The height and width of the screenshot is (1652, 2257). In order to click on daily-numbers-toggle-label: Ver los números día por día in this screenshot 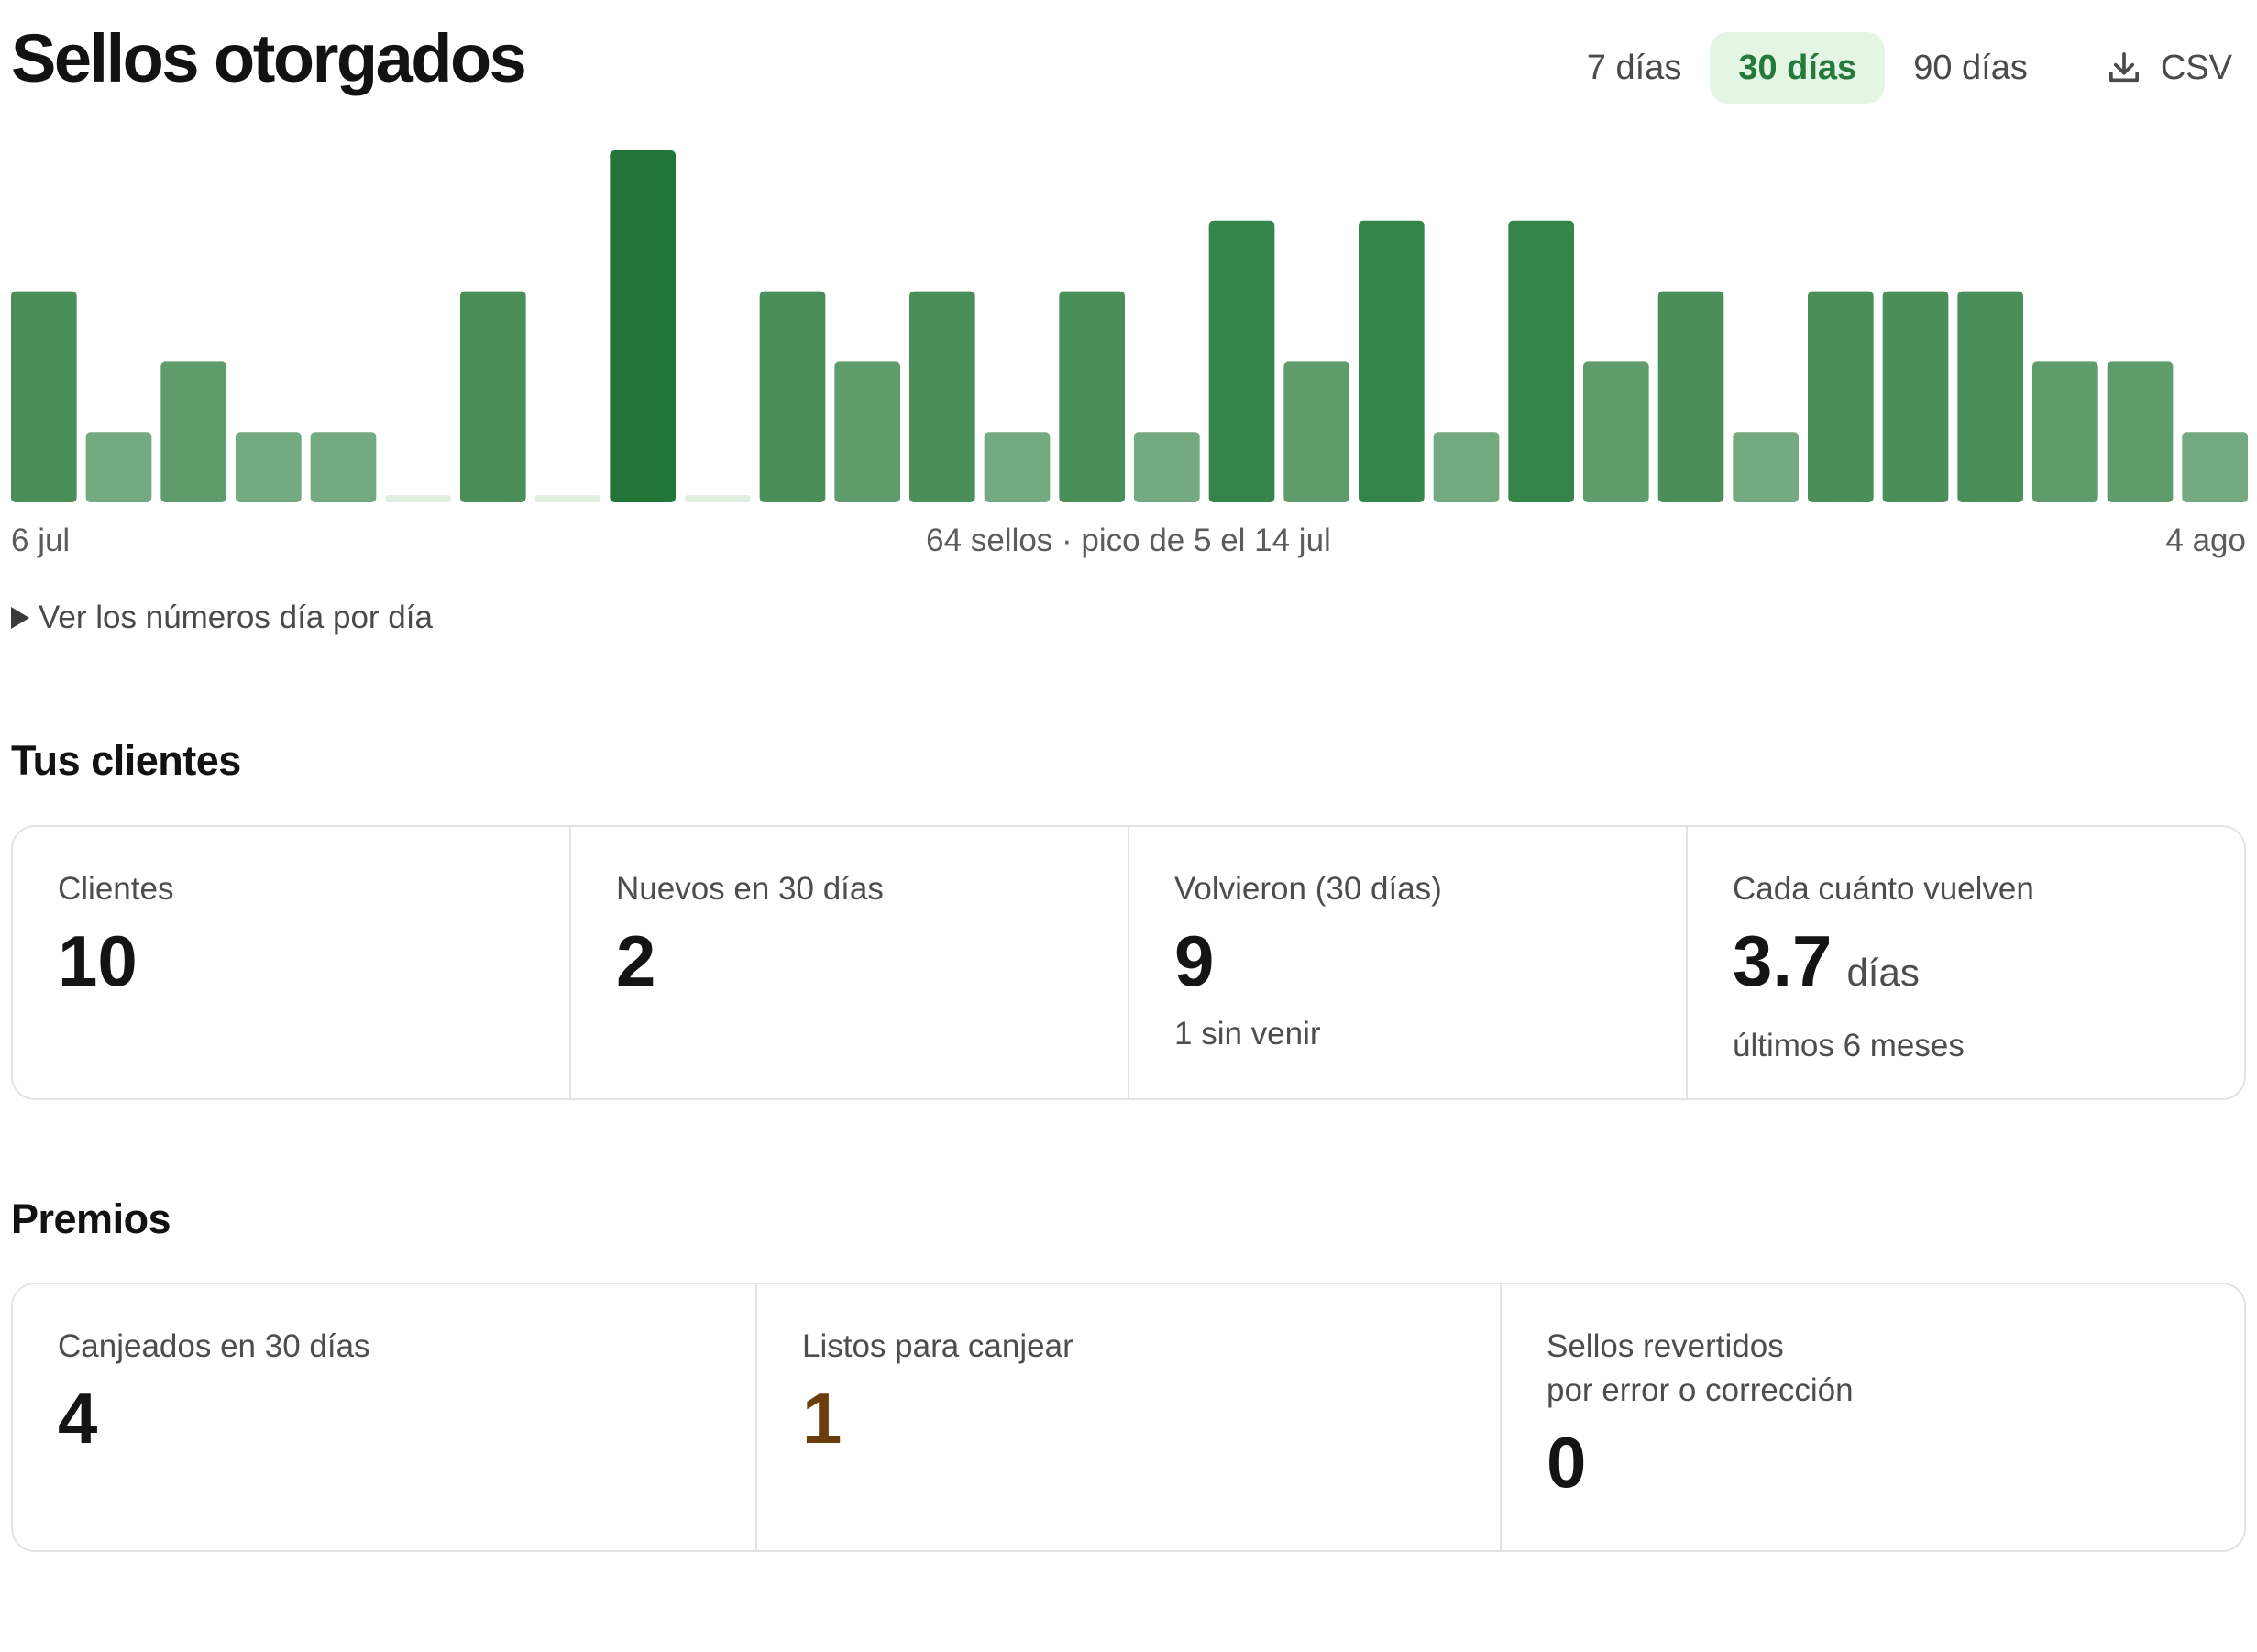, I will do `click(236, 617)`.